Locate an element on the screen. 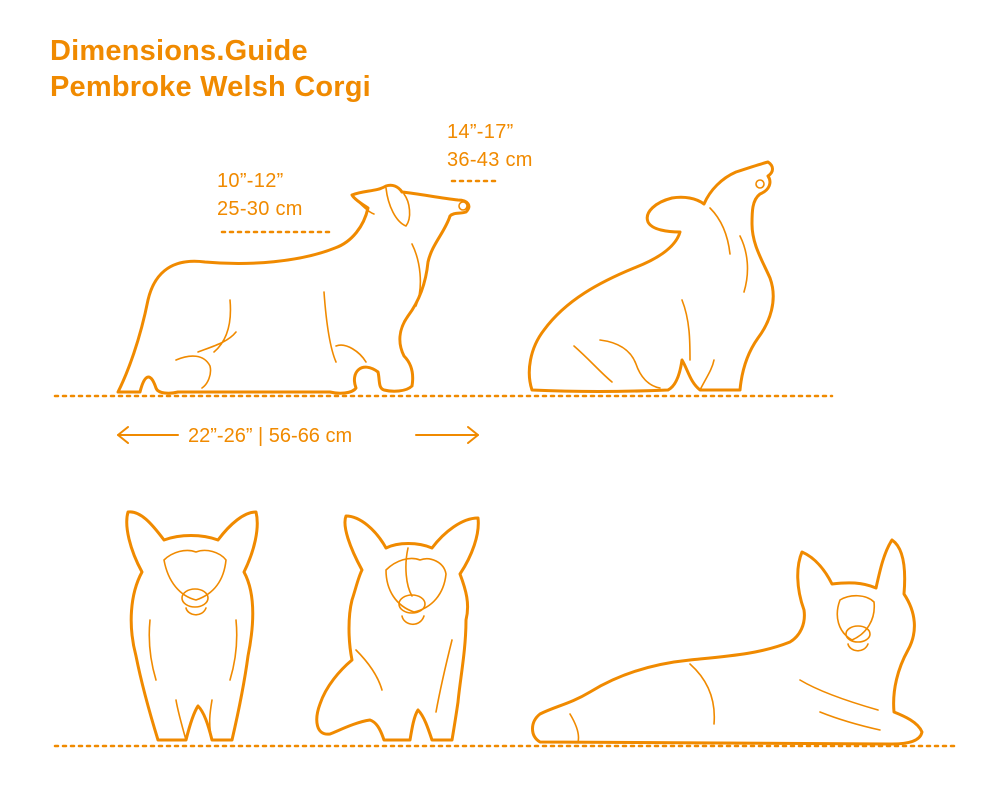  corgi-front-standing-icon is located at coordinates (192, 626).